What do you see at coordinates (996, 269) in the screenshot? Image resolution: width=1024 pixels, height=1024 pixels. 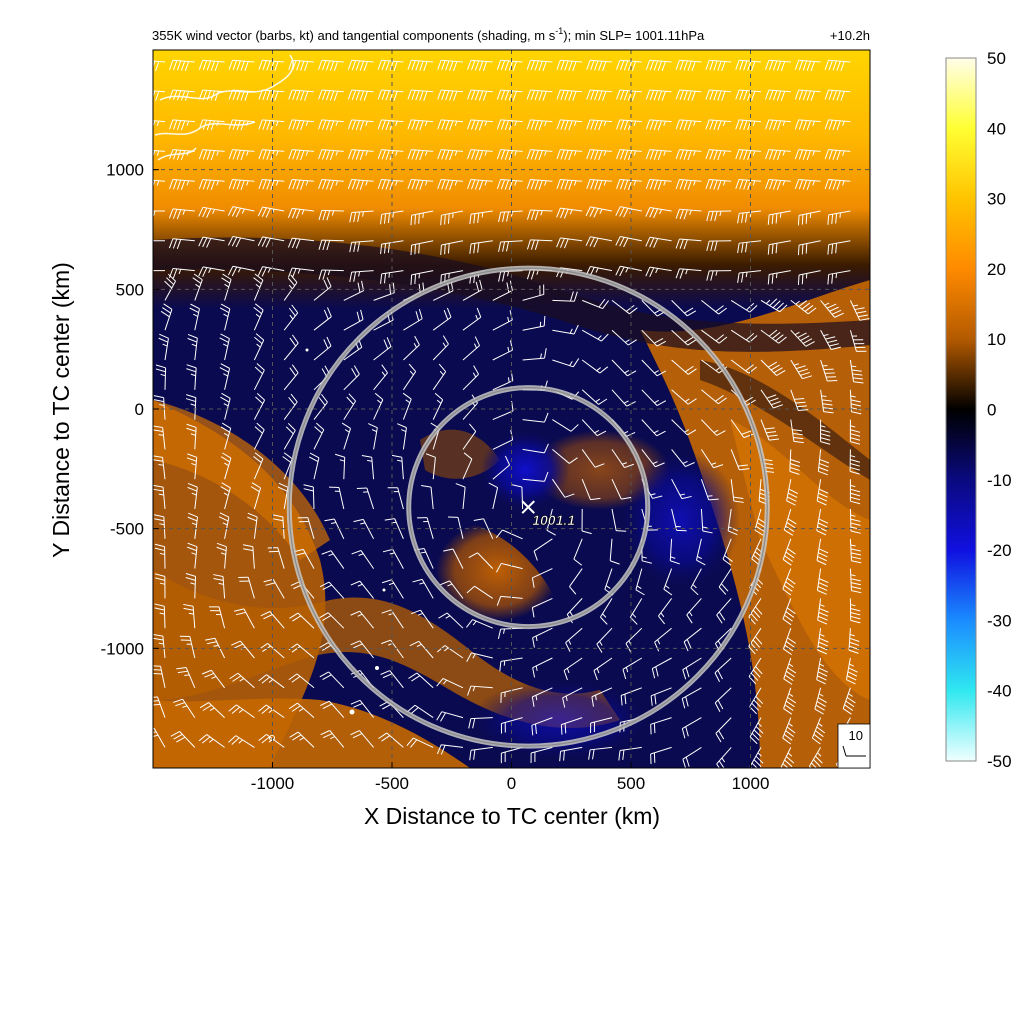 I see `colorbar-tick-label: 20` at bounding box center [996, 269].